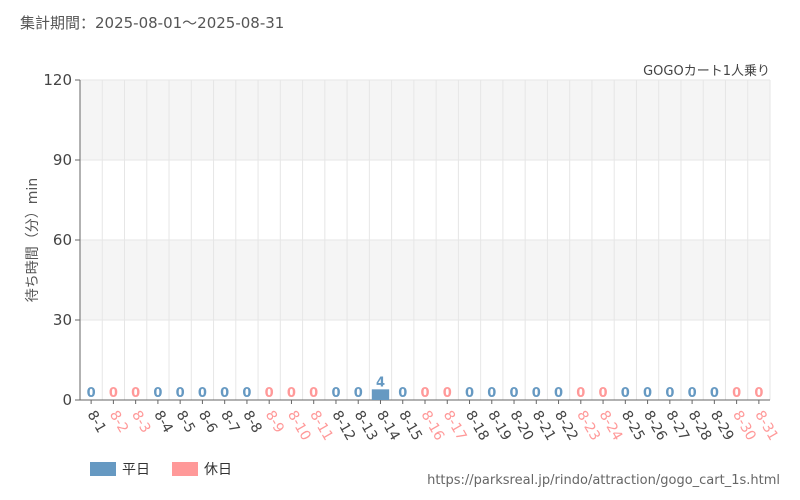  I want to click on y-tick-label: 30, so click(62, 320).